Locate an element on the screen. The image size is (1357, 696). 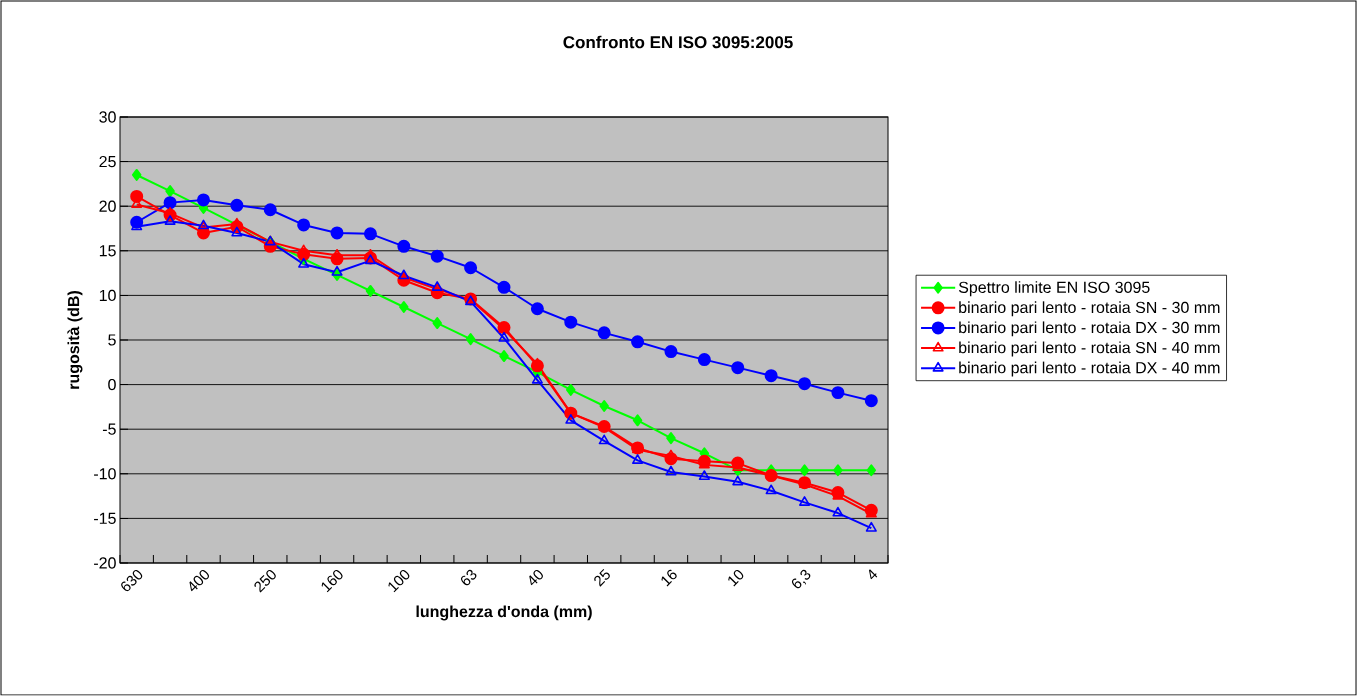
y-tick-label: 10 is located at coordinates (107, 295).